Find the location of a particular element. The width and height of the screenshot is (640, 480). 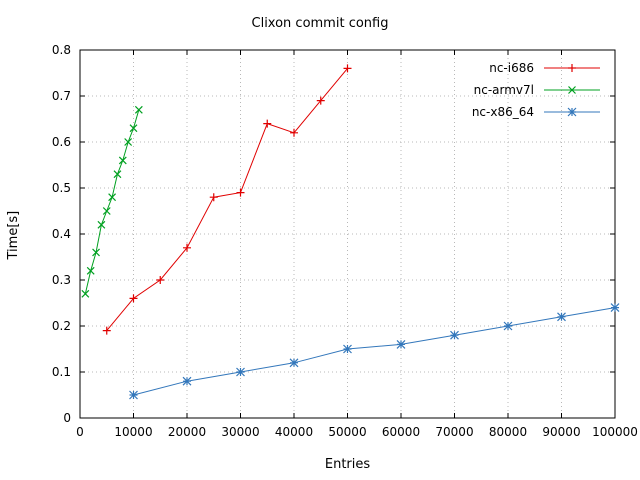

legend-label-nc-x86_64: nc-x86_64 is located at coordinates (503, 112).